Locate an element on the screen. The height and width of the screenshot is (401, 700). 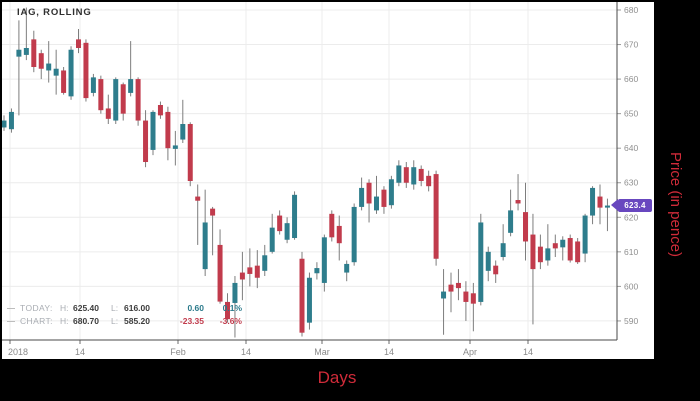
last-price-tag: 623.4 is located at coordinates (631, 205).